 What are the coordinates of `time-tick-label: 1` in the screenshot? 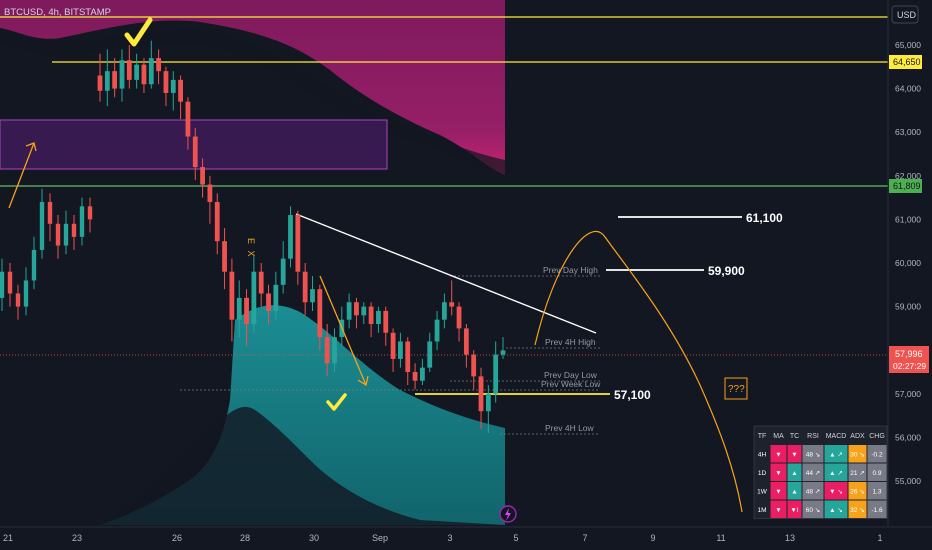 It's located at (879, 538).